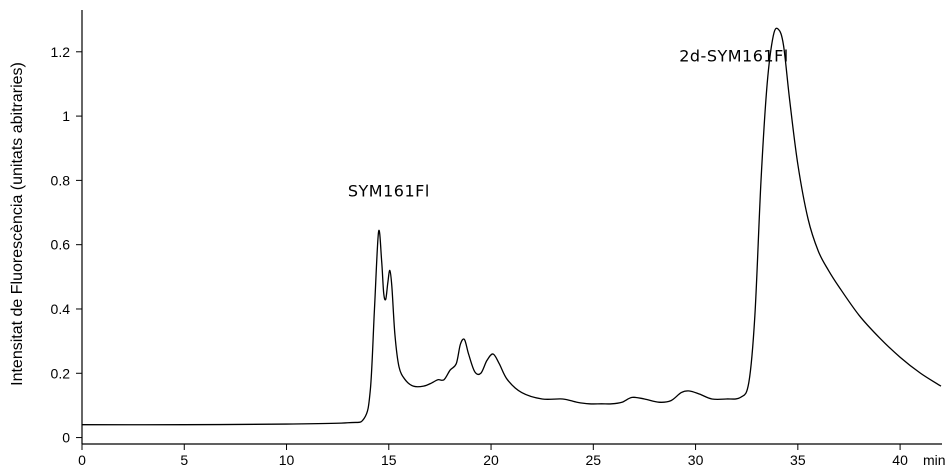 The width and height of the screenshot is (952, 470). Describe the element at coordinates (66, 116) in the screenshot. I see `y-tick-label: 1` at that location.